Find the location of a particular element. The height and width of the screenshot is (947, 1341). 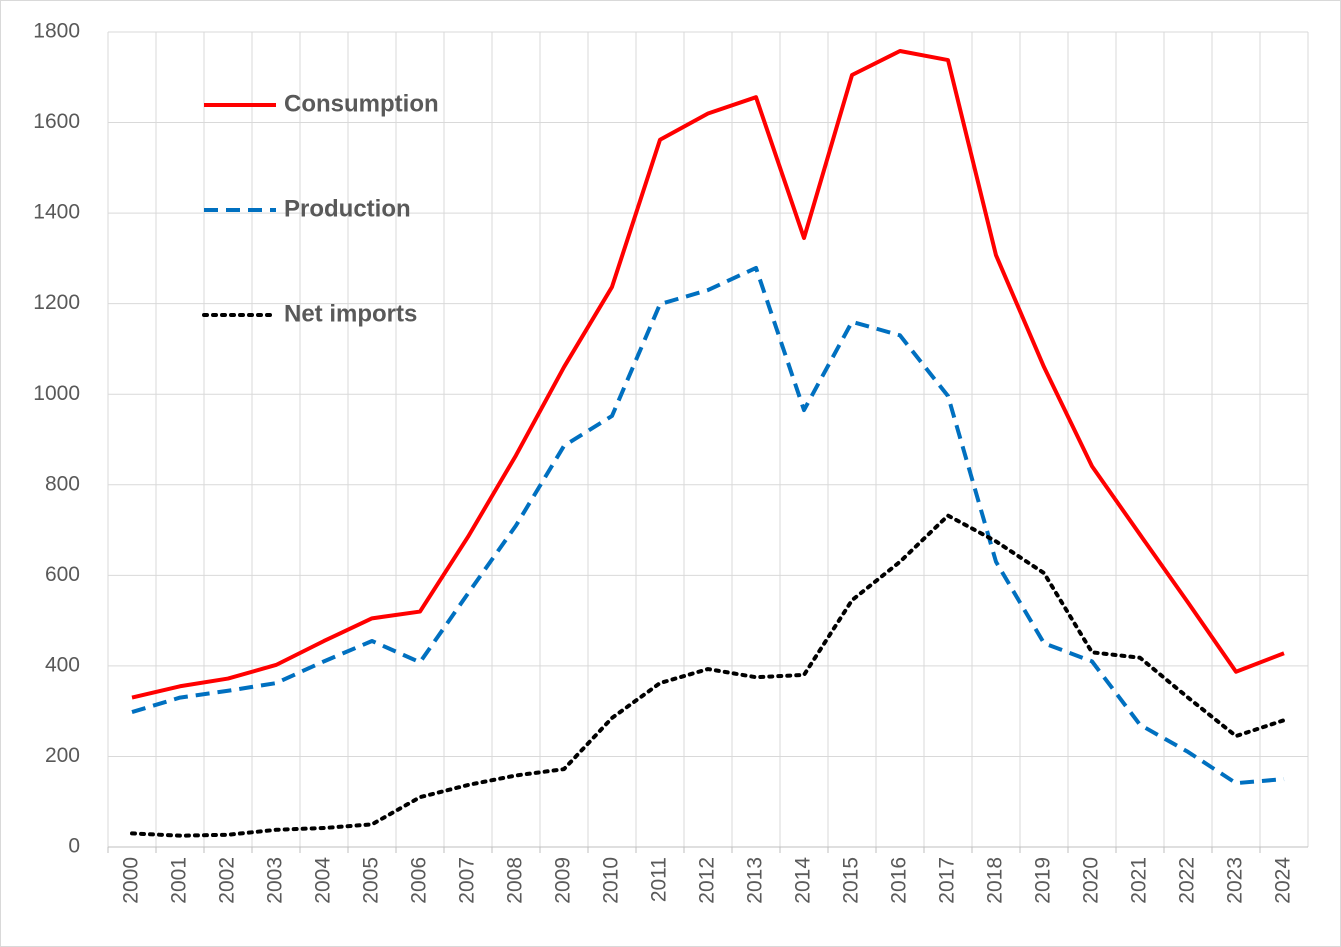

legend-label: Production is located at coordinates (347, 208).